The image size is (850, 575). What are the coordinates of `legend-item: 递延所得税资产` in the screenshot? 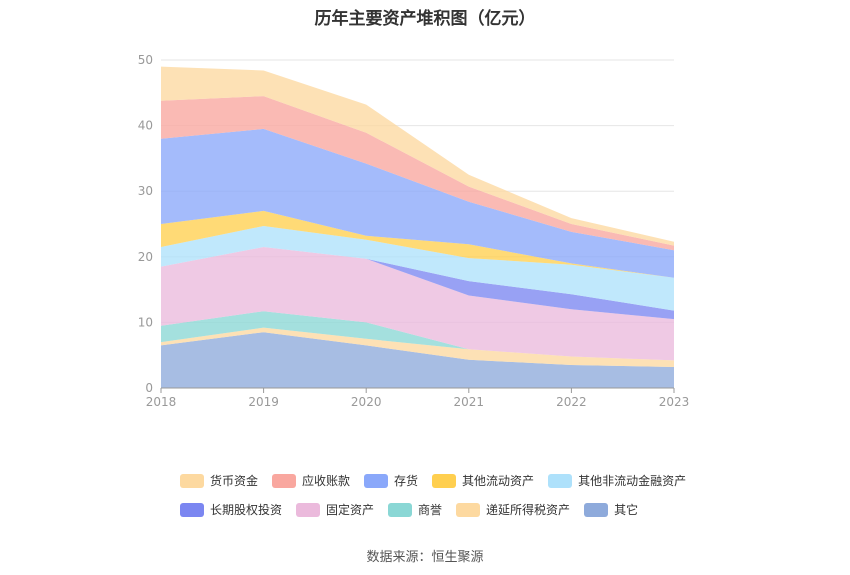 It's located at (513, 509).